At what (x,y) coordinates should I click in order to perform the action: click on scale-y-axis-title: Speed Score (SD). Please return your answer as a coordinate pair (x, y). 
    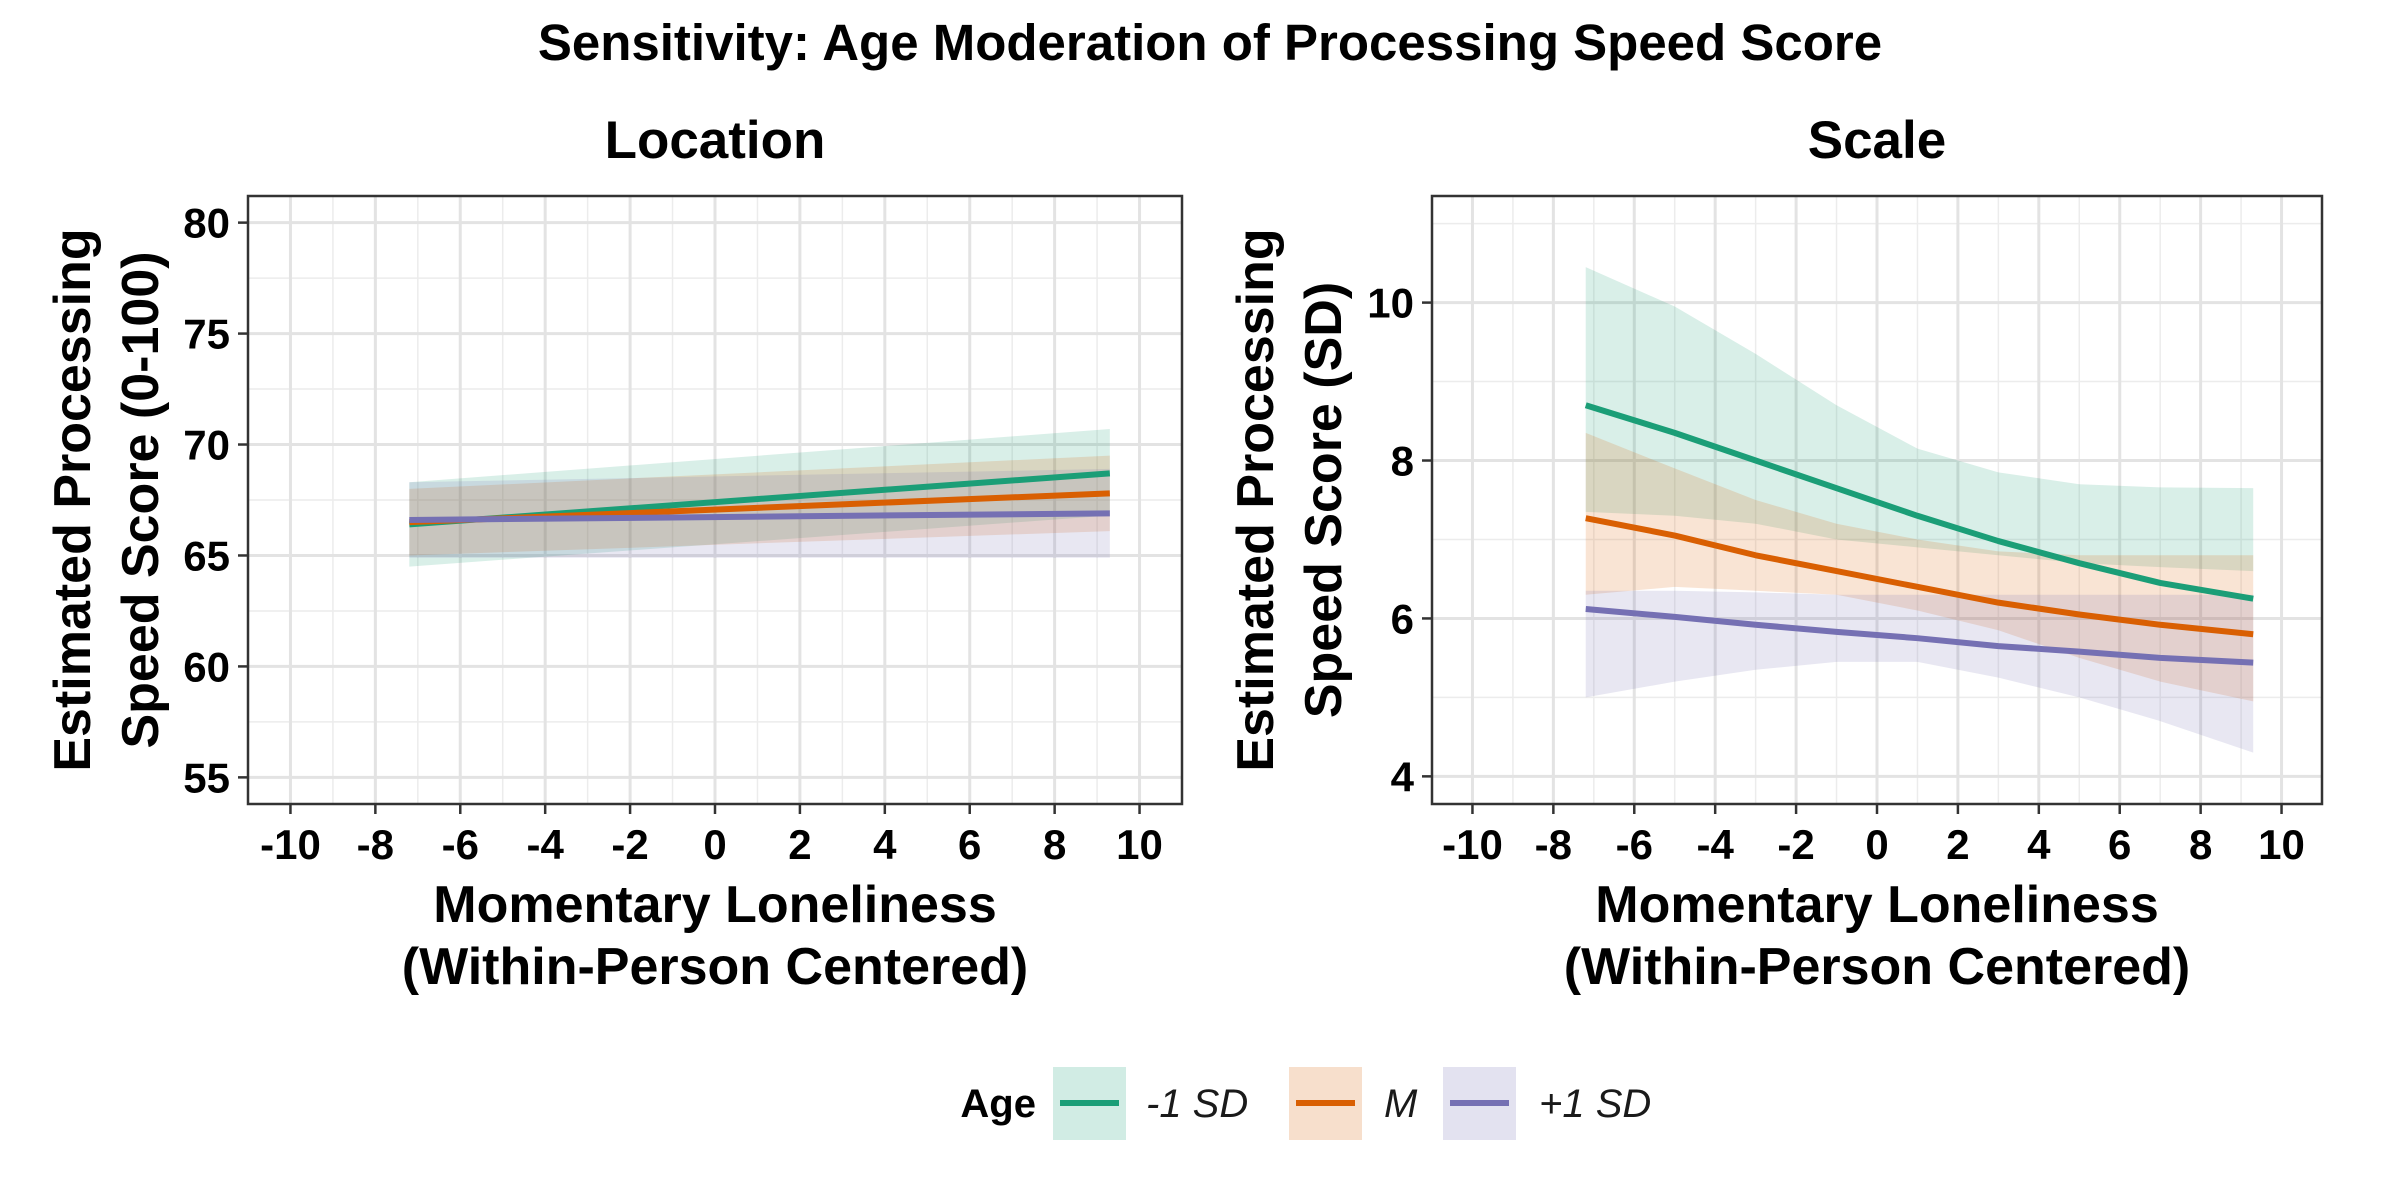
    Looking at the image, I should click on (1324, 500).